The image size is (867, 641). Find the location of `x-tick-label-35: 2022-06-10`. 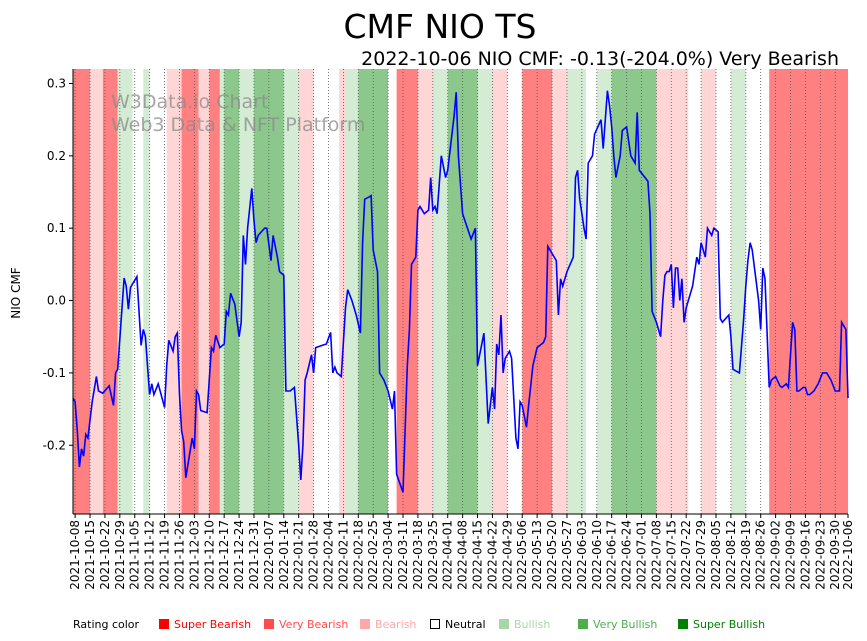

x-tick-label-35: 2022-06-10 is located at coordinates (597, 555).